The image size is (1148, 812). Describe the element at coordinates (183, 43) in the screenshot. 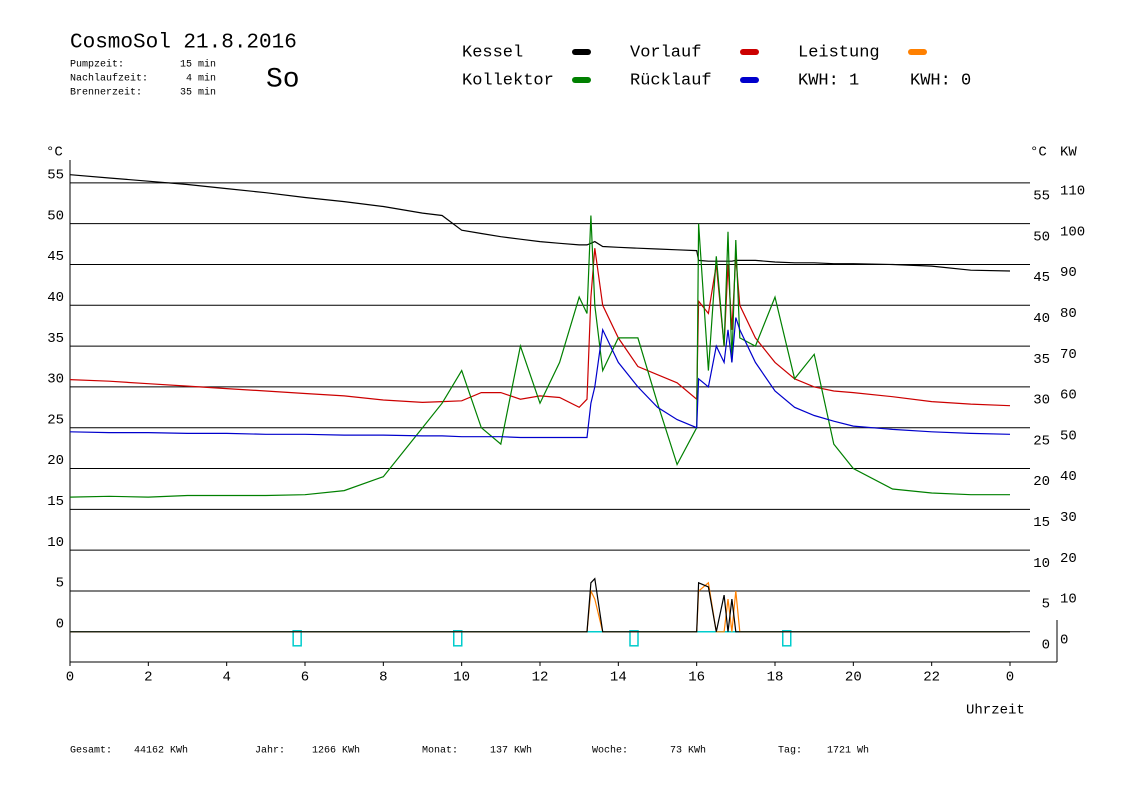

I see `title: CosmoSol 21.8.2016` at that location.